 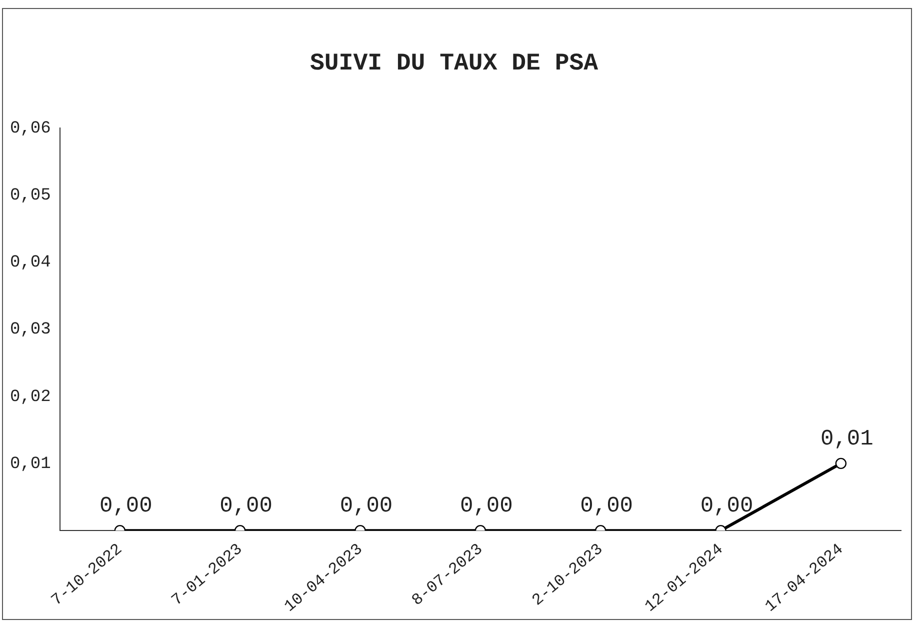 I want to click on y-tick-label: 0,04, so click(x=30, y=263).